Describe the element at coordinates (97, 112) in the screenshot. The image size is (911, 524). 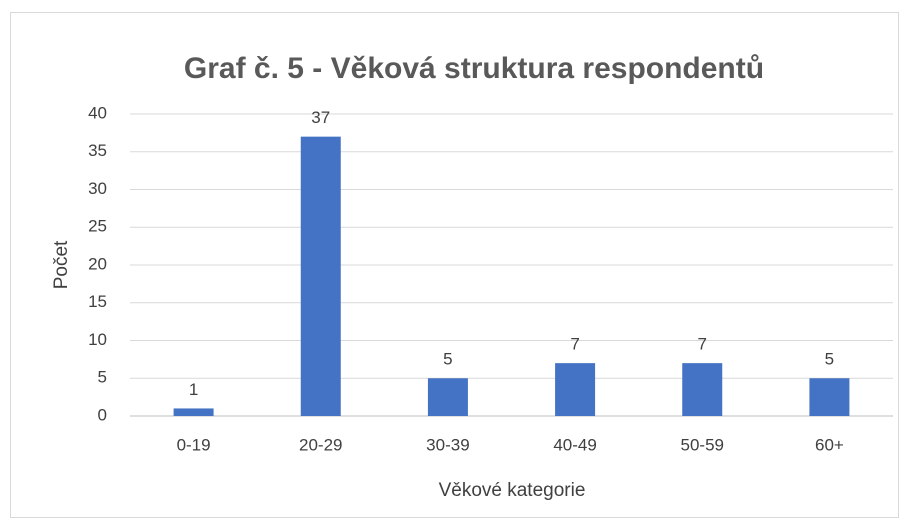
I see `y-tick-label: 40` at that location.